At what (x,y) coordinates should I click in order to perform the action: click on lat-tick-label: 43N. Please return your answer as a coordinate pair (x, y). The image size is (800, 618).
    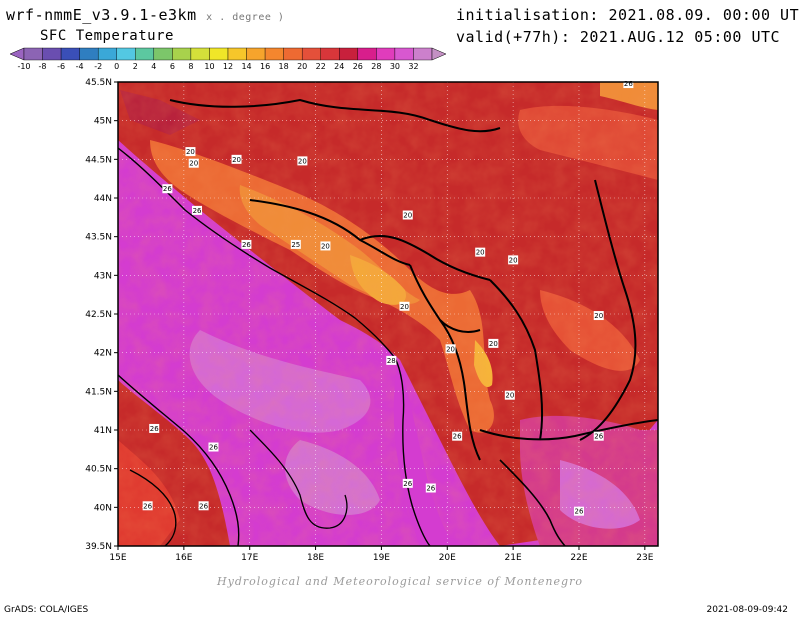
    Looking at the image, I should click on (103, 276).